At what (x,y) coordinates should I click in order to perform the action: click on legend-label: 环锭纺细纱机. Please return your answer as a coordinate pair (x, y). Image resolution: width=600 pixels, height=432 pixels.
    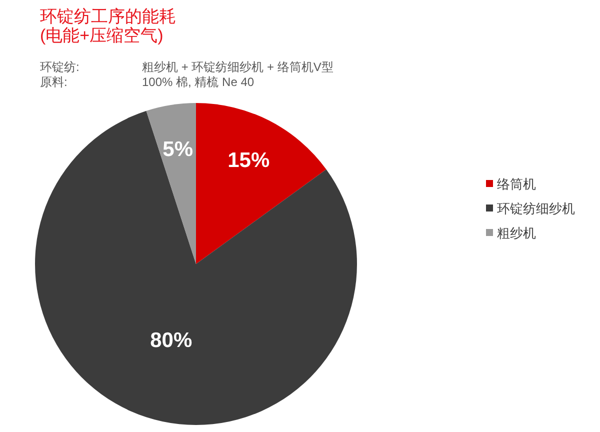
    Looking at the image, I should click on (536, 208).